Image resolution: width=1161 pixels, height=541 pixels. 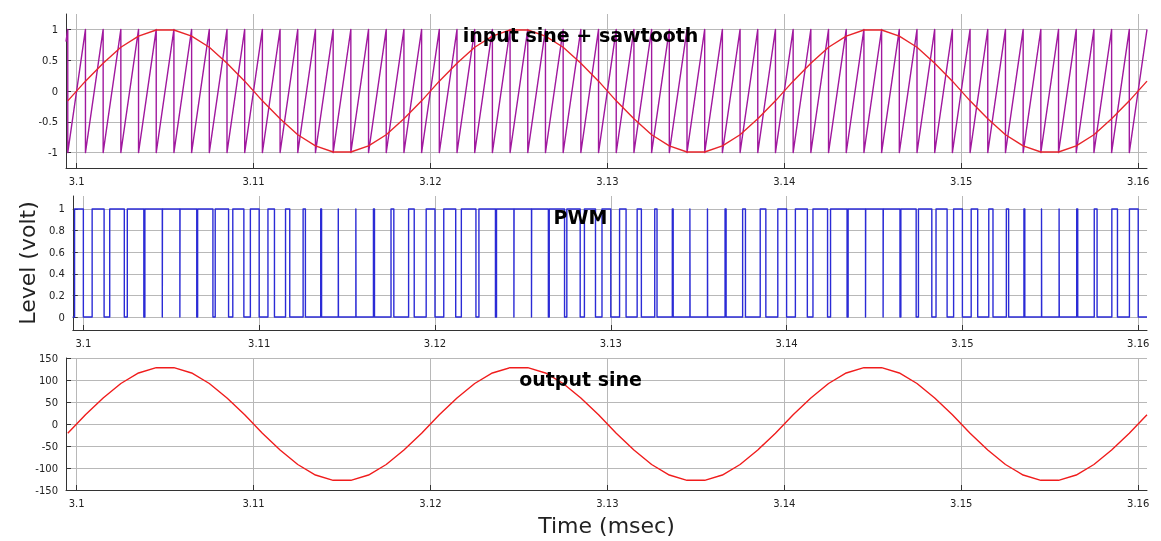 What do you see at coordinates (46, 490) in the screenshot?
I see `y-tick-label: -150` at bounding box center [46, 490].